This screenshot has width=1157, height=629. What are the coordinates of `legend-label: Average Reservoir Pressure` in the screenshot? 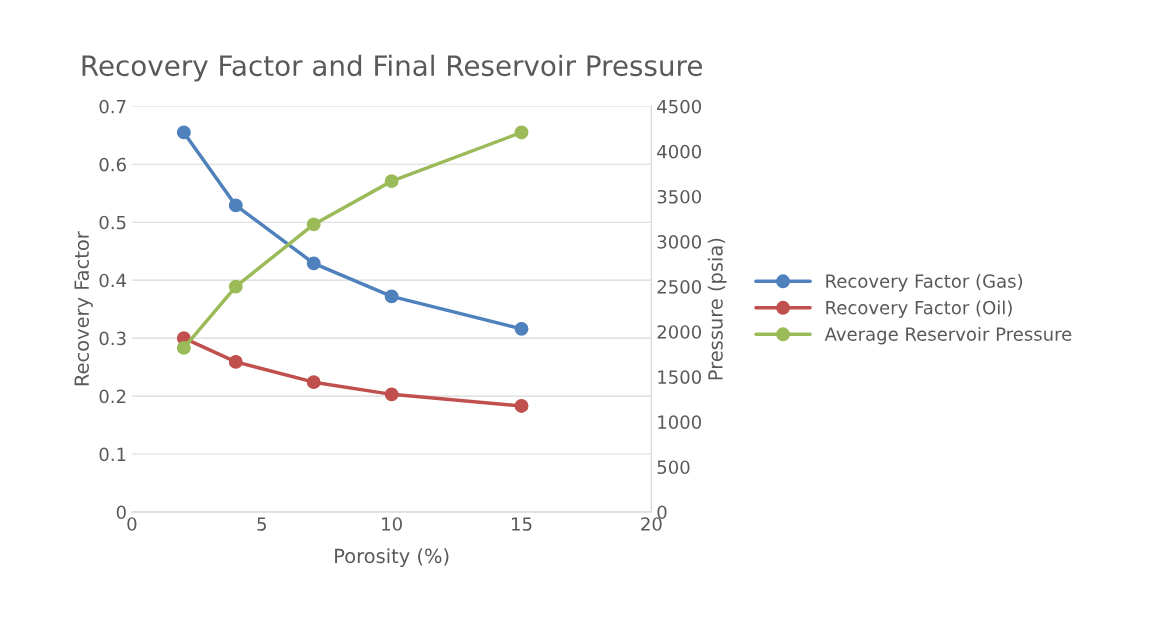 It's located at (948, 335).